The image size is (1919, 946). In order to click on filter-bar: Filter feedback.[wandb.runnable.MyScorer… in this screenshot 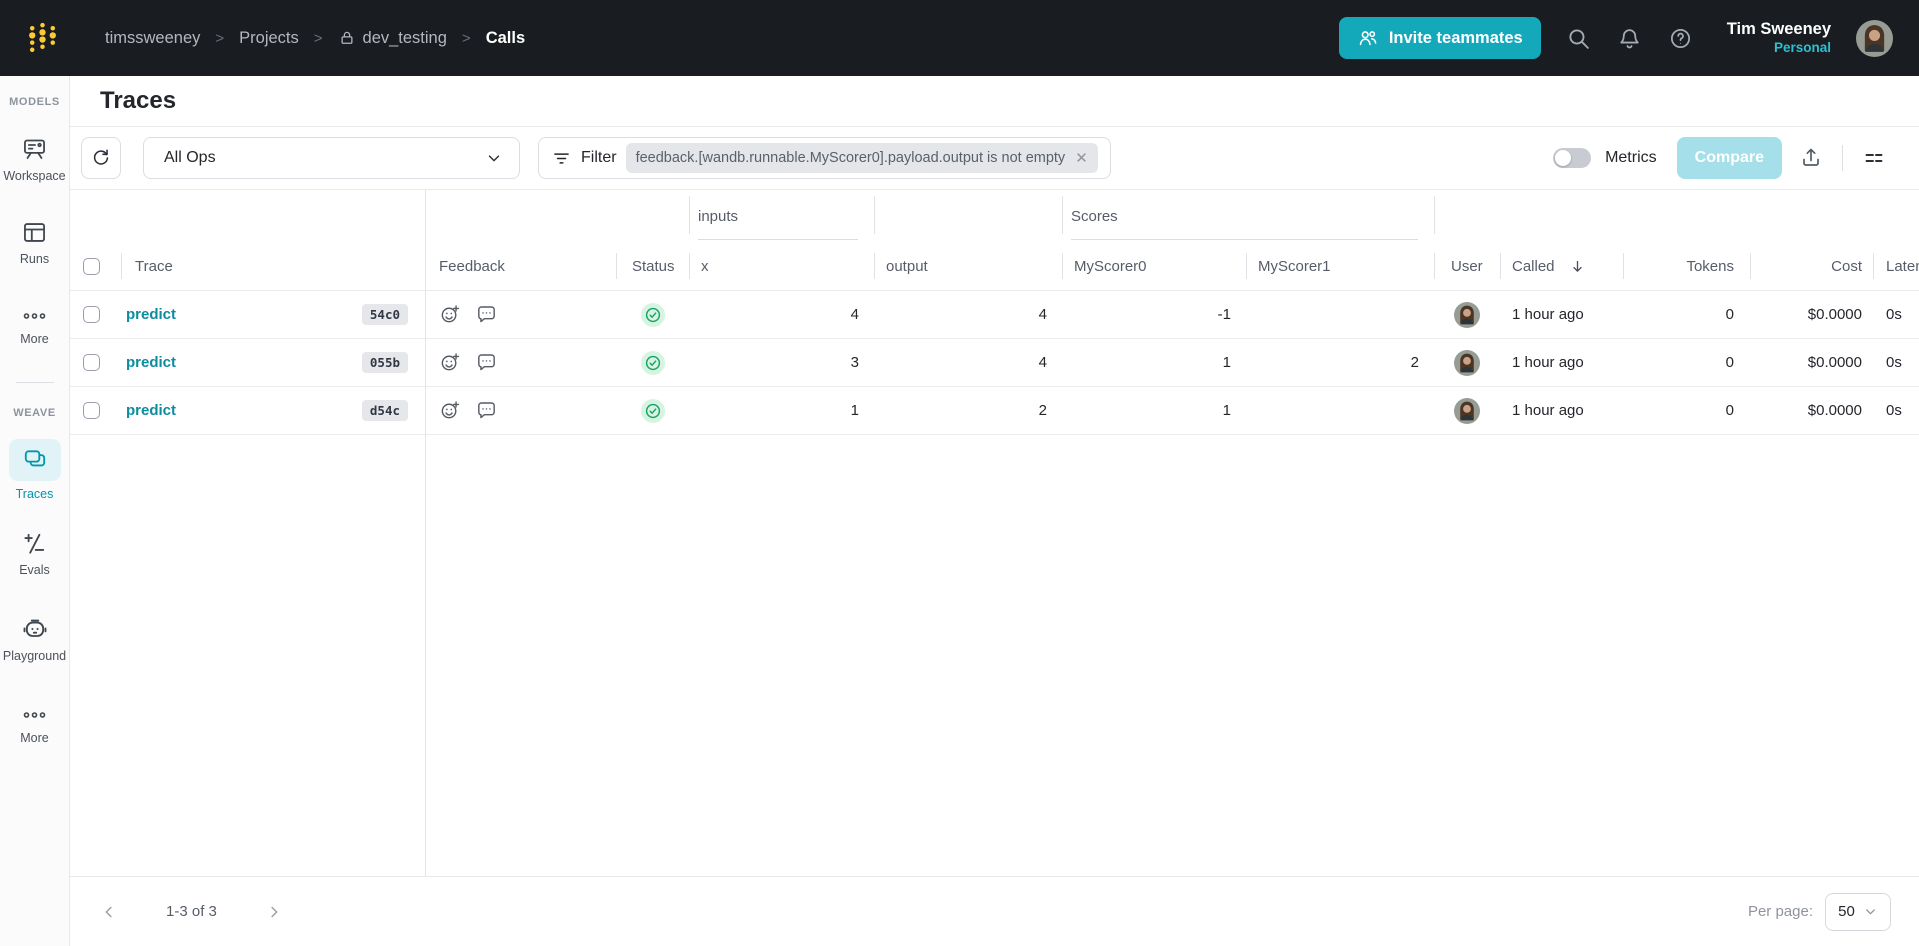, I will do `click(824, 158)`.